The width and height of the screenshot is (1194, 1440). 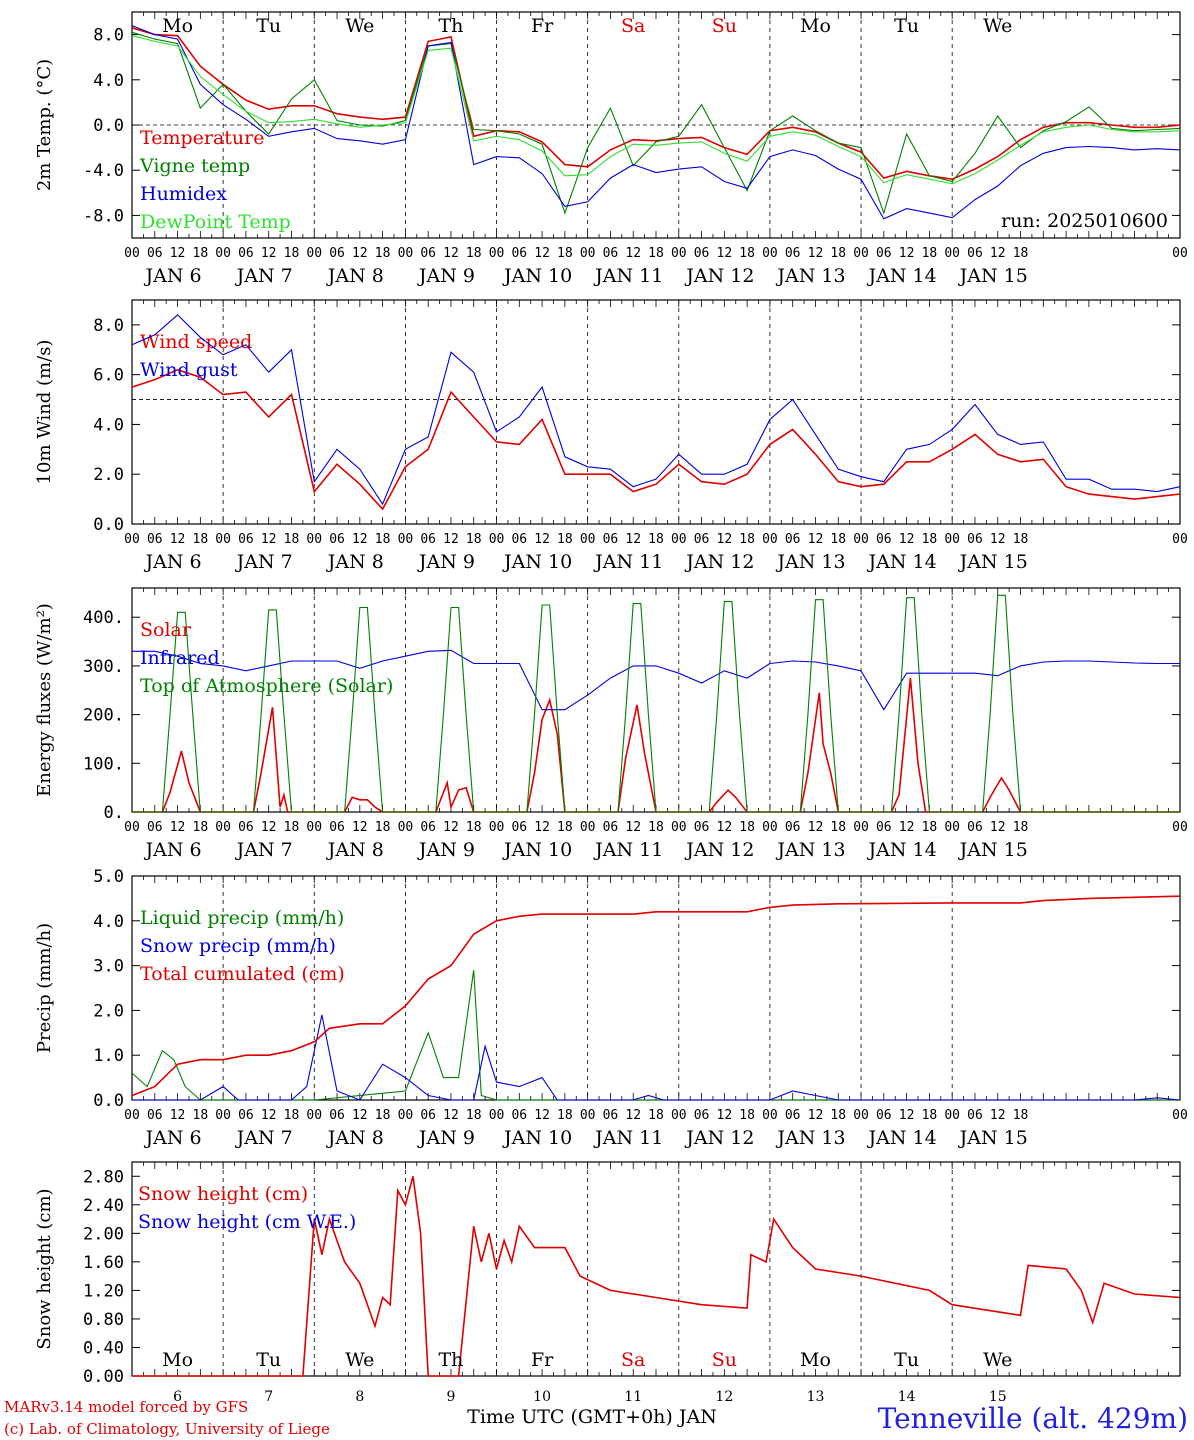 I want to click on x-axis-label: Time UTC (GMT+0h) JAN, so click(x=592, y=1417).